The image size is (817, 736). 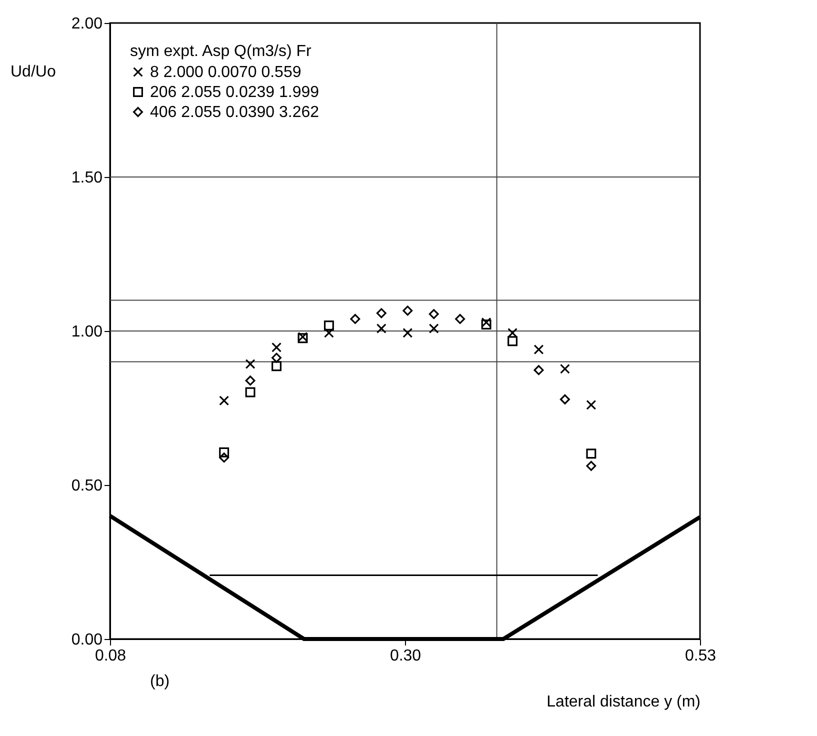 What do you see at coordinates (406, 656) in the screenshot?
I see `x-tick-label: 0.30` at bounding box center [406, 656].